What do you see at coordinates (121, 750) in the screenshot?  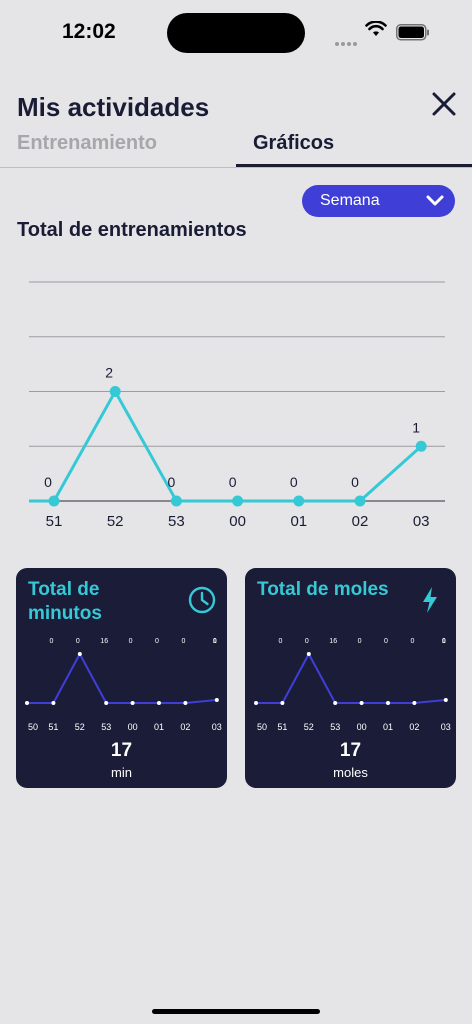 I see `minutes-total: 17` at bounding box center [121, 750].